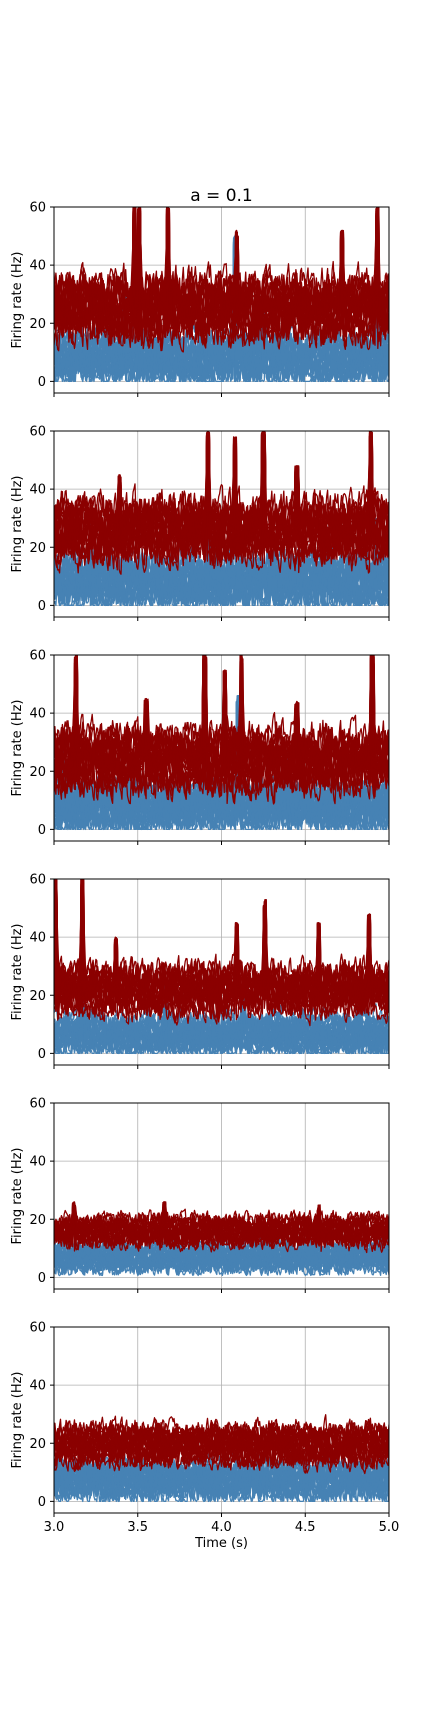 The image size is (432, 1728). Describe the element at coordinates (305, 1527) in the screenshot. I see `x-tick-label: 4.5` at that location.